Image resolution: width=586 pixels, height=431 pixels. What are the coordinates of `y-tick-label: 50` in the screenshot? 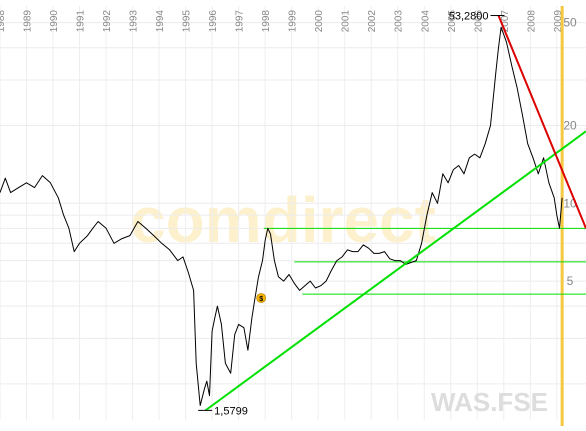 It's located at (570, 23).